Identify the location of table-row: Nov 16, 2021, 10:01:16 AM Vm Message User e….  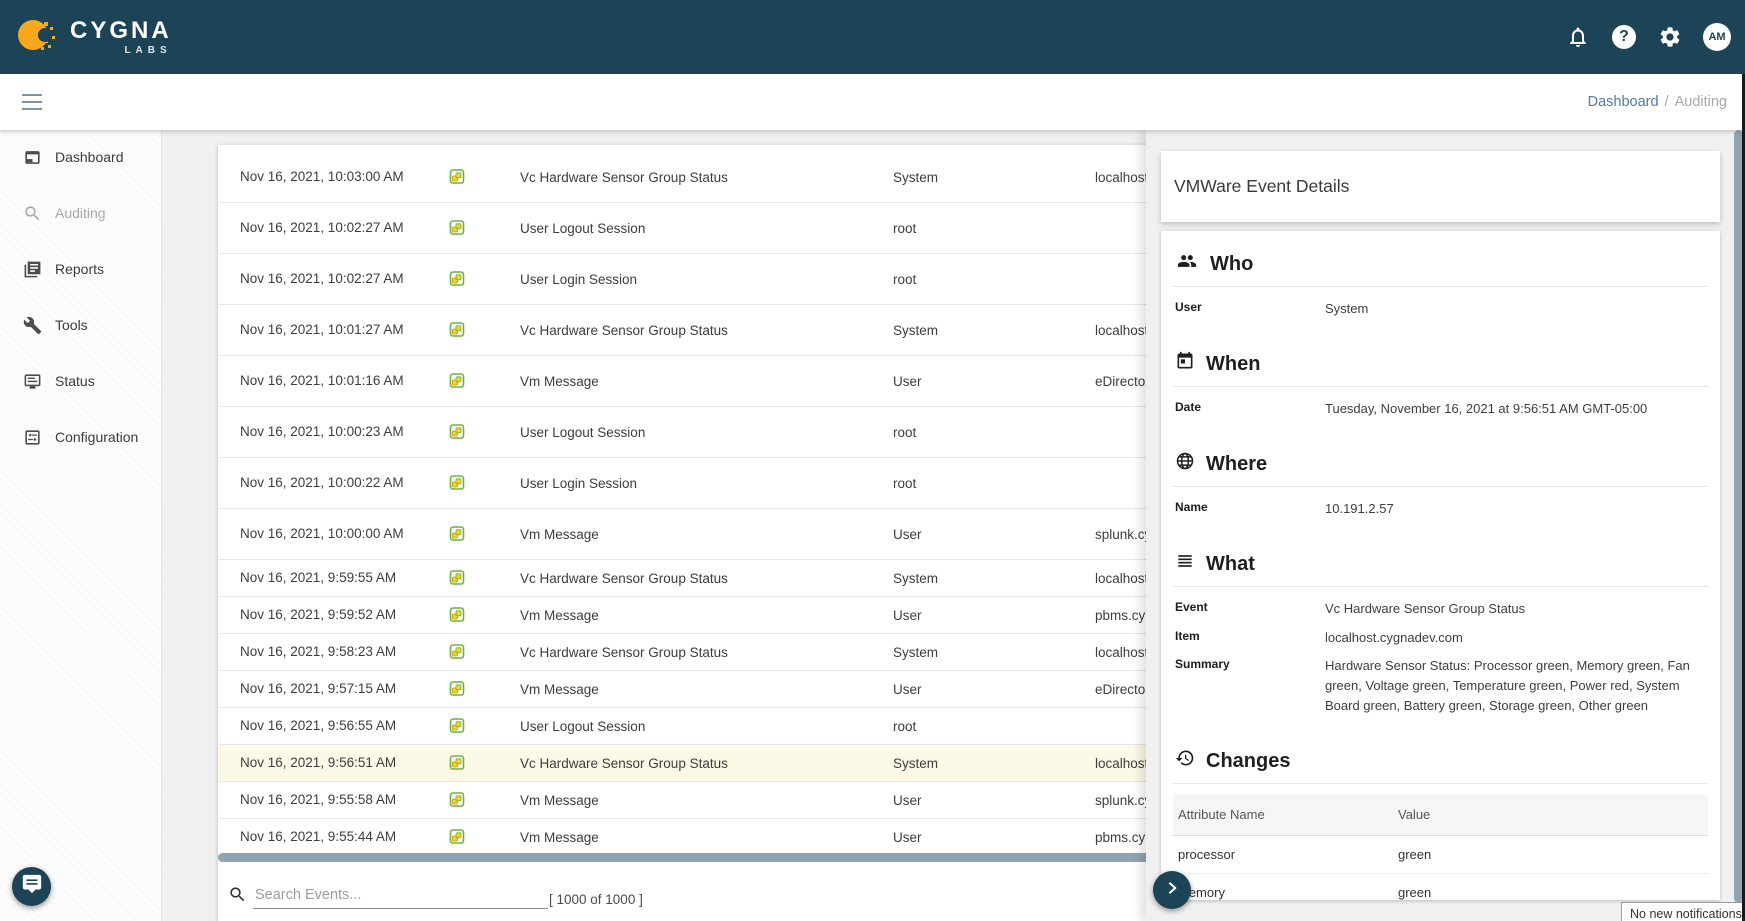
(975, 381).